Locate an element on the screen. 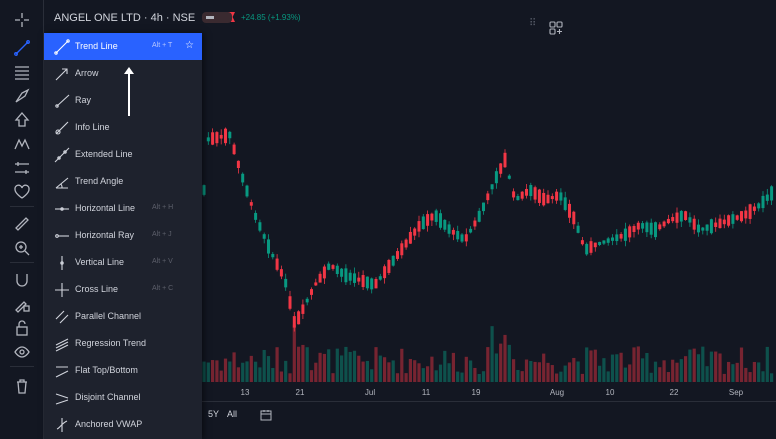 This screenshot has width=776, height=439. menu-item-parallel-channel: Parallel Channel is located at coordinates (123, 316).